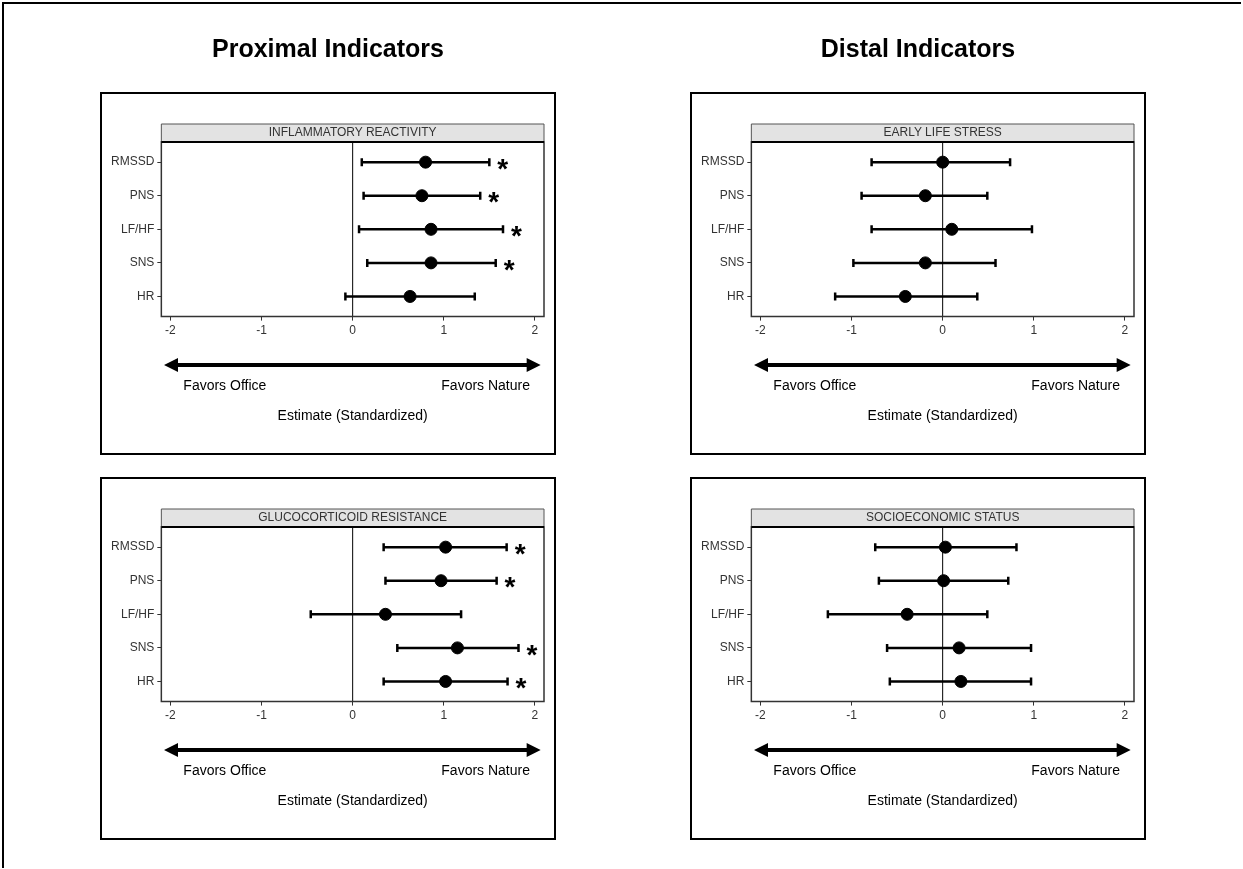  I want to click on chart-title: INFLAMMATORY REACTIVITY, so click(352, 132).